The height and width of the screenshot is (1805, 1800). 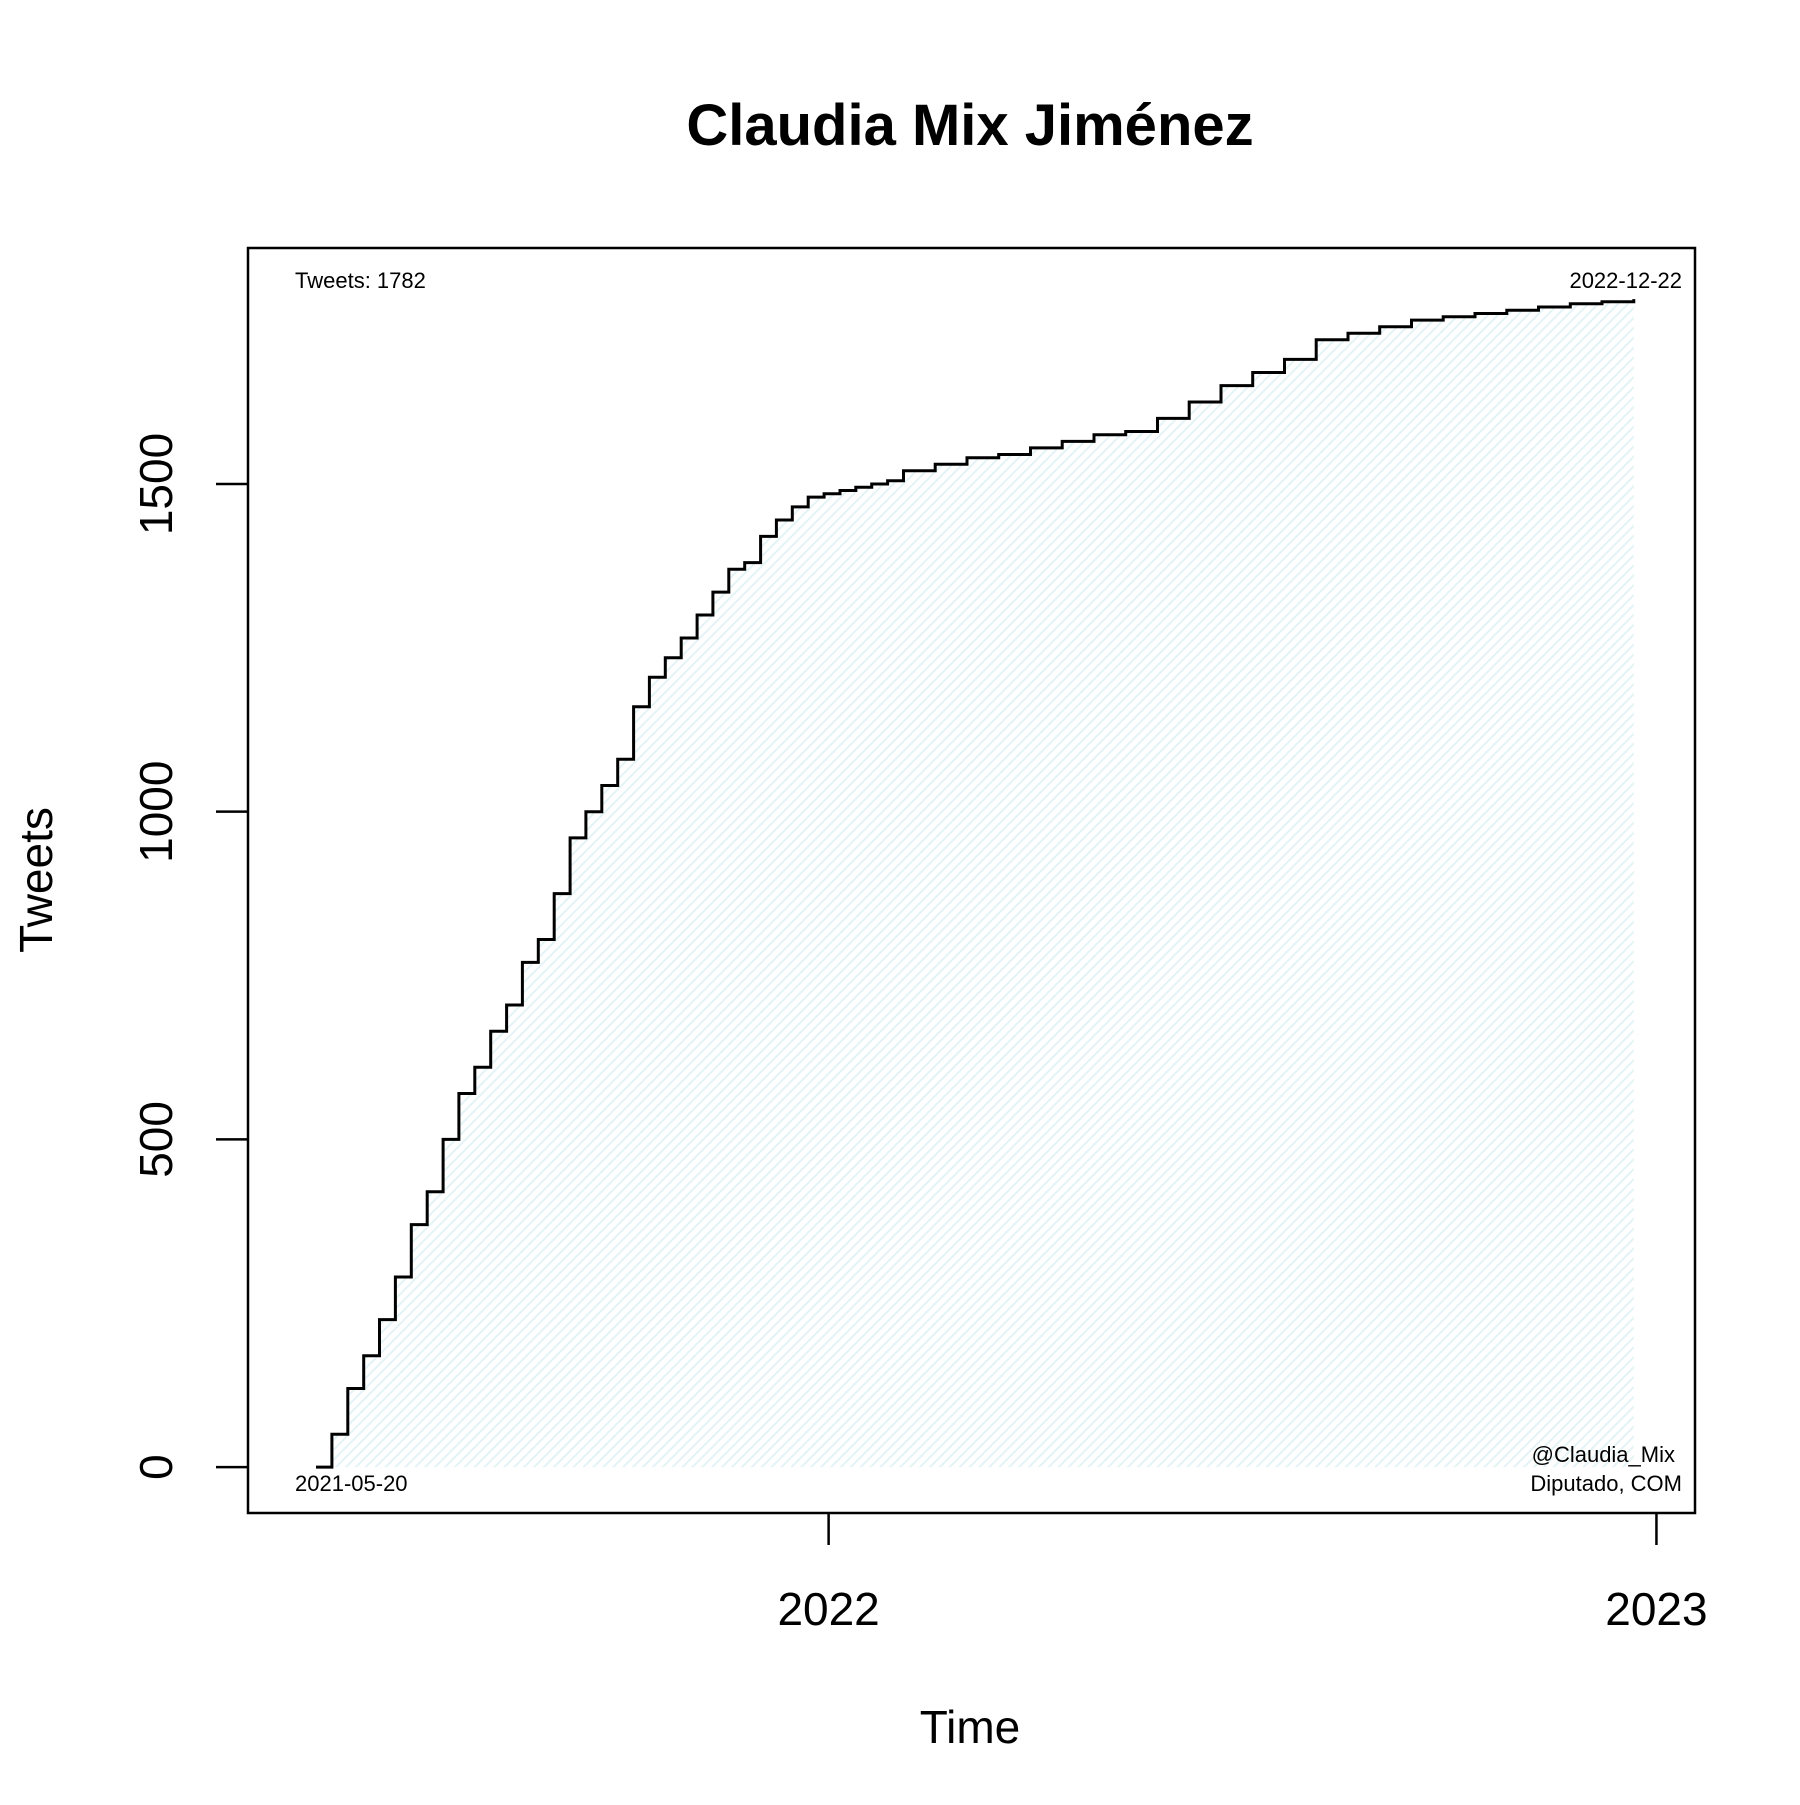 I want to click on y-tick-label: 500, so click(x=156, y=1139).